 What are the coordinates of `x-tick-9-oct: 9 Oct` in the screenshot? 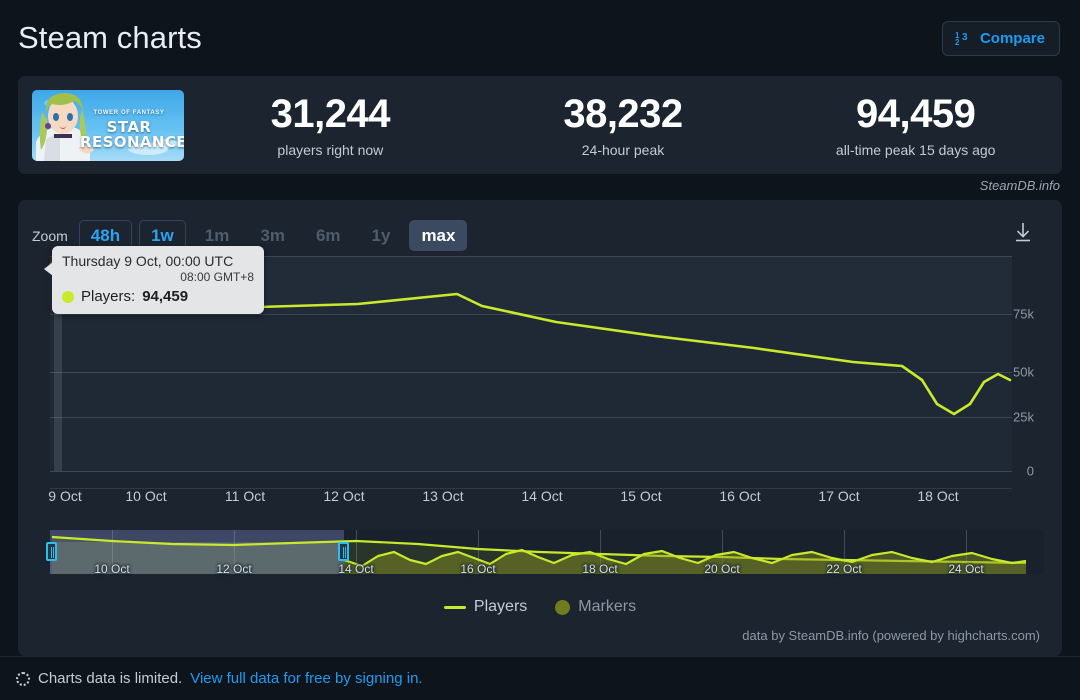 It's located at (65, 496).